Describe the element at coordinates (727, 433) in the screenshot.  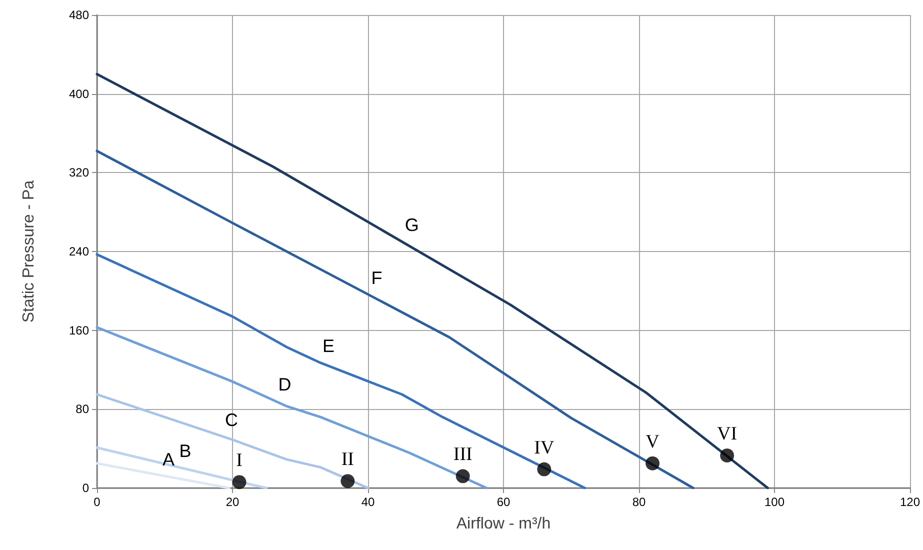
I see `annotation: VI` at that location.